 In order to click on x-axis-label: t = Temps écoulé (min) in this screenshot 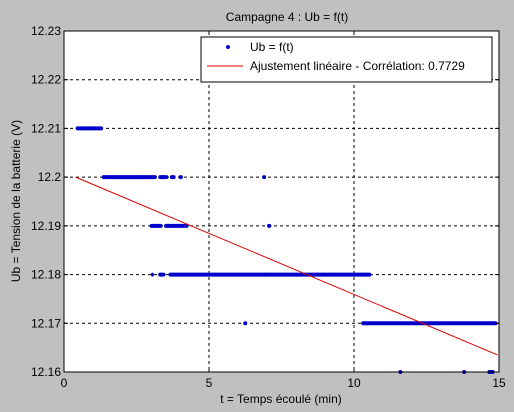, I will do `click(281, 399)`.